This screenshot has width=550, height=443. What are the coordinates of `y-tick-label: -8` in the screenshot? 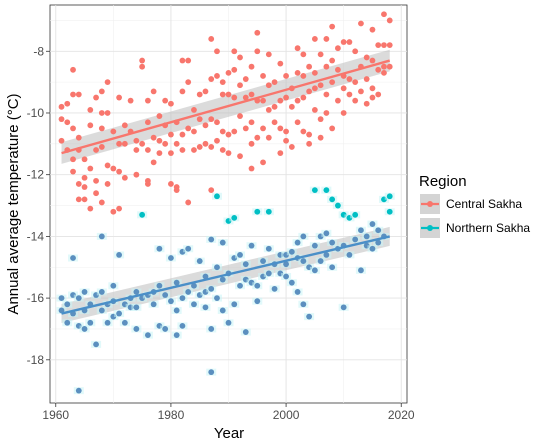 It's located at (38, 51).